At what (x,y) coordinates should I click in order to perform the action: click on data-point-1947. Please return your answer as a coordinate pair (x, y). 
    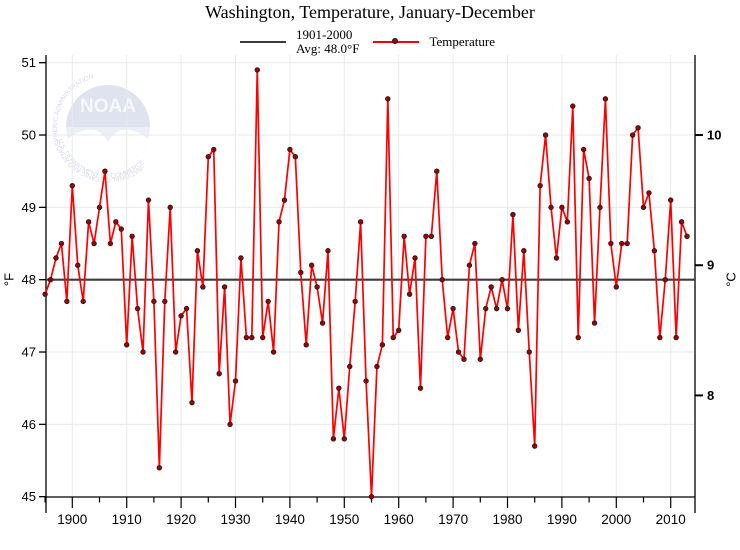
    Looking at the image, I should click on (328, 251).